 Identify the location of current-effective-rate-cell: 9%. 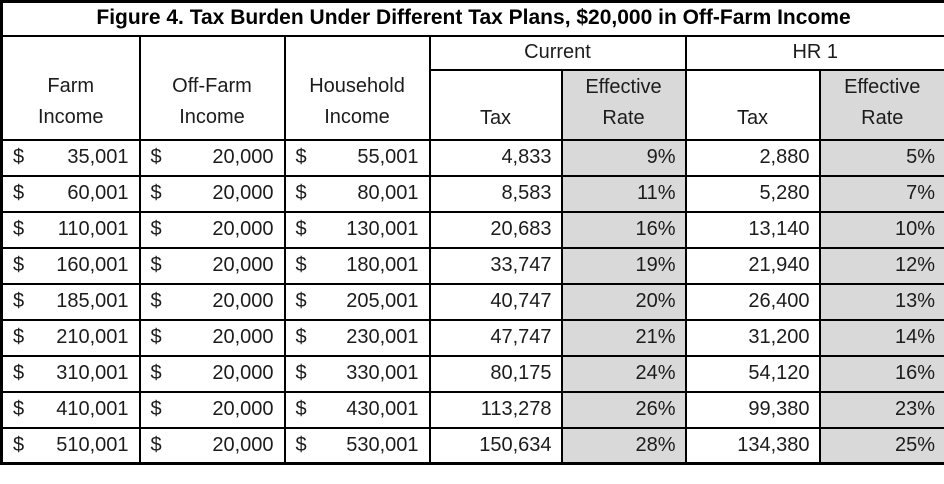
(623, 157).